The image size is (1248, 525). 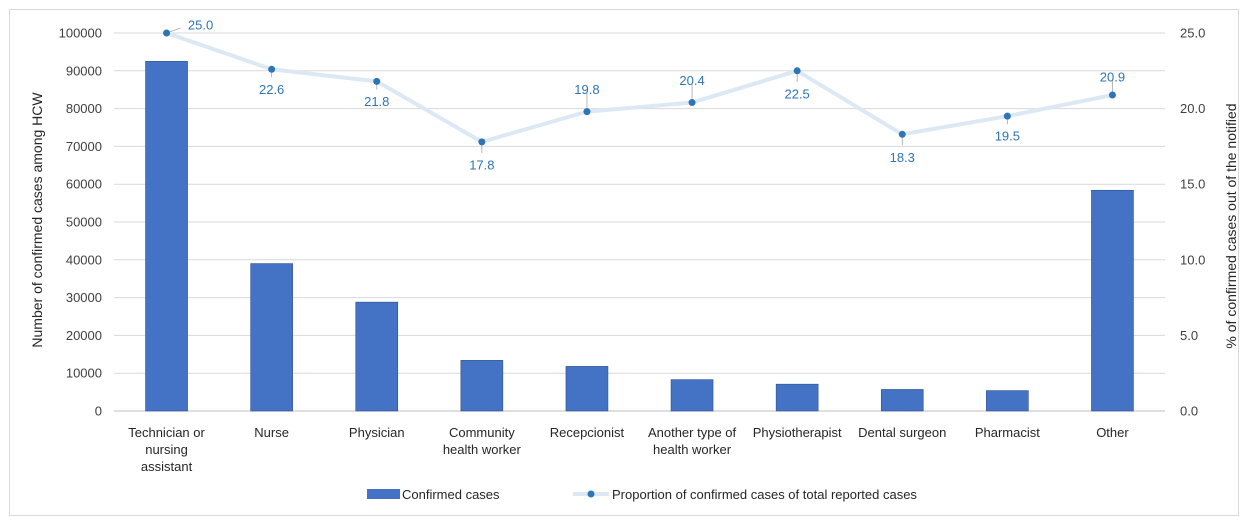 I want to click on y2-tick-label: 20.0, so click(x=1192, y=108).